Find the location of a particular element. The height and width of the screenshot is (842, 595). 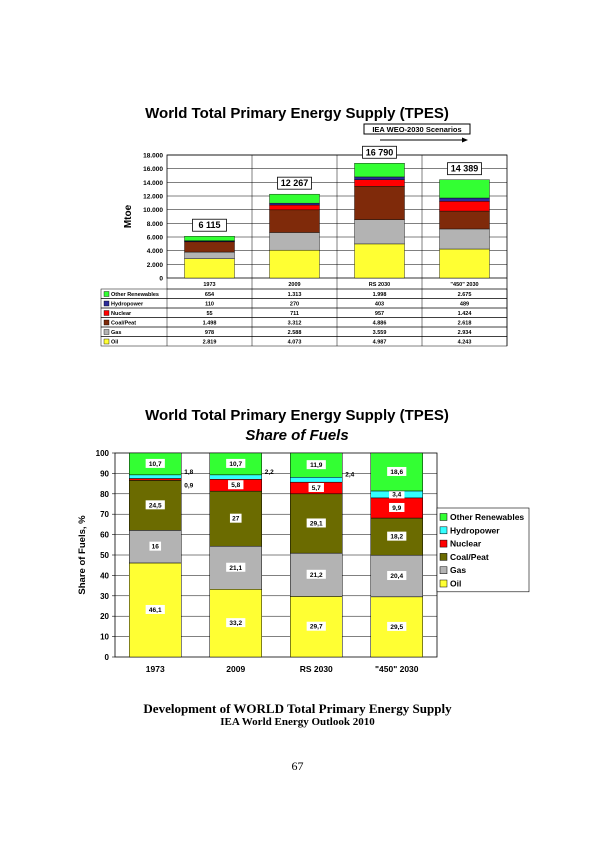

chart2-data-label: 3,4 is located at coordinates (396, 494).